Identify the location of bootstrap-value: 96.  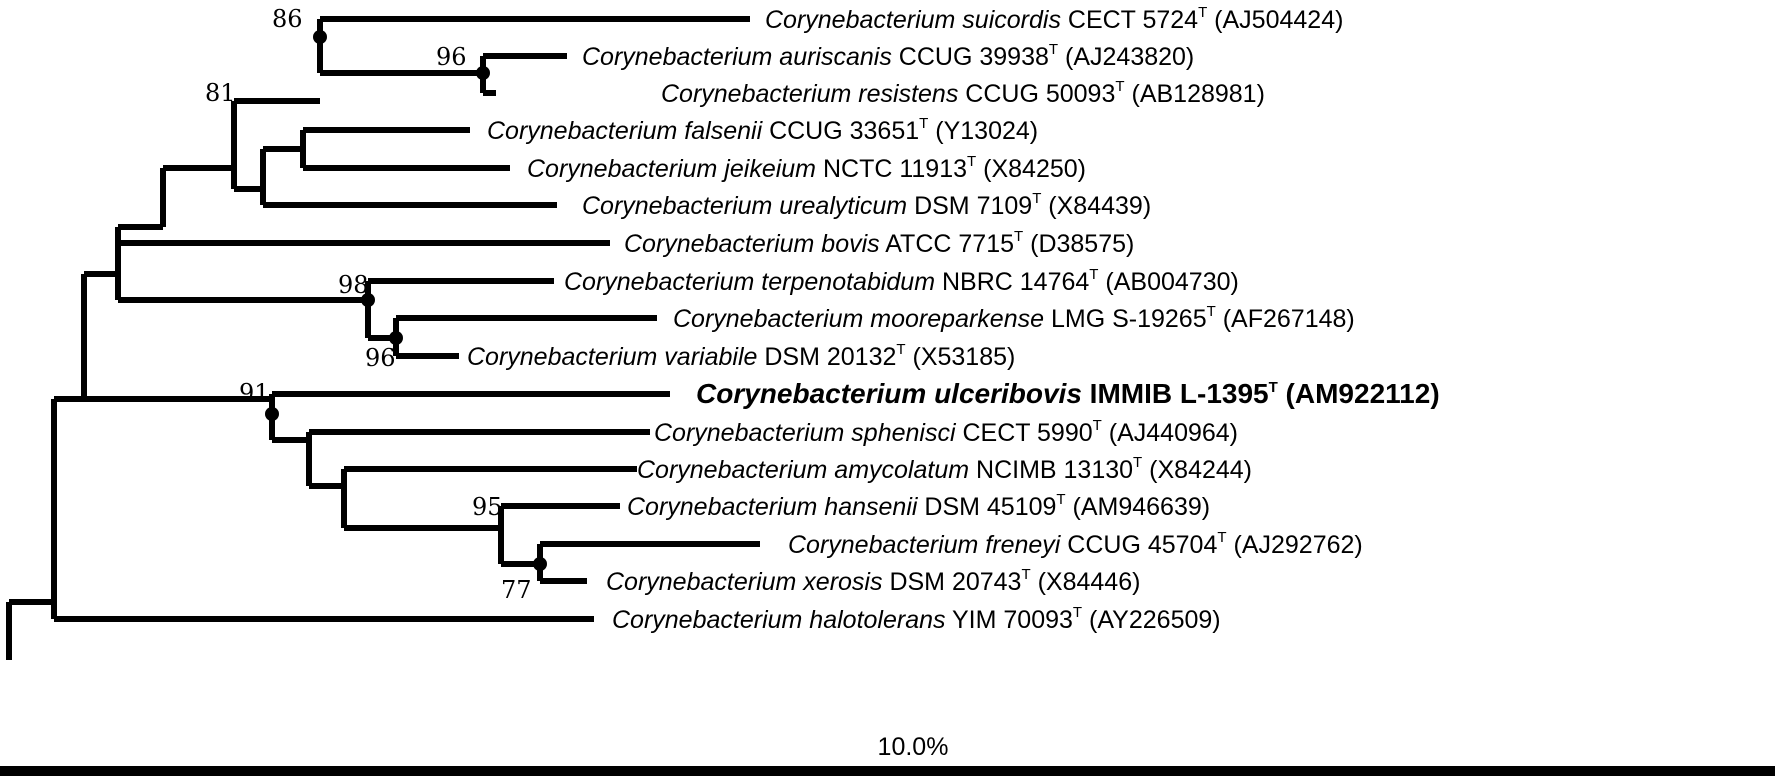
(451, 57).